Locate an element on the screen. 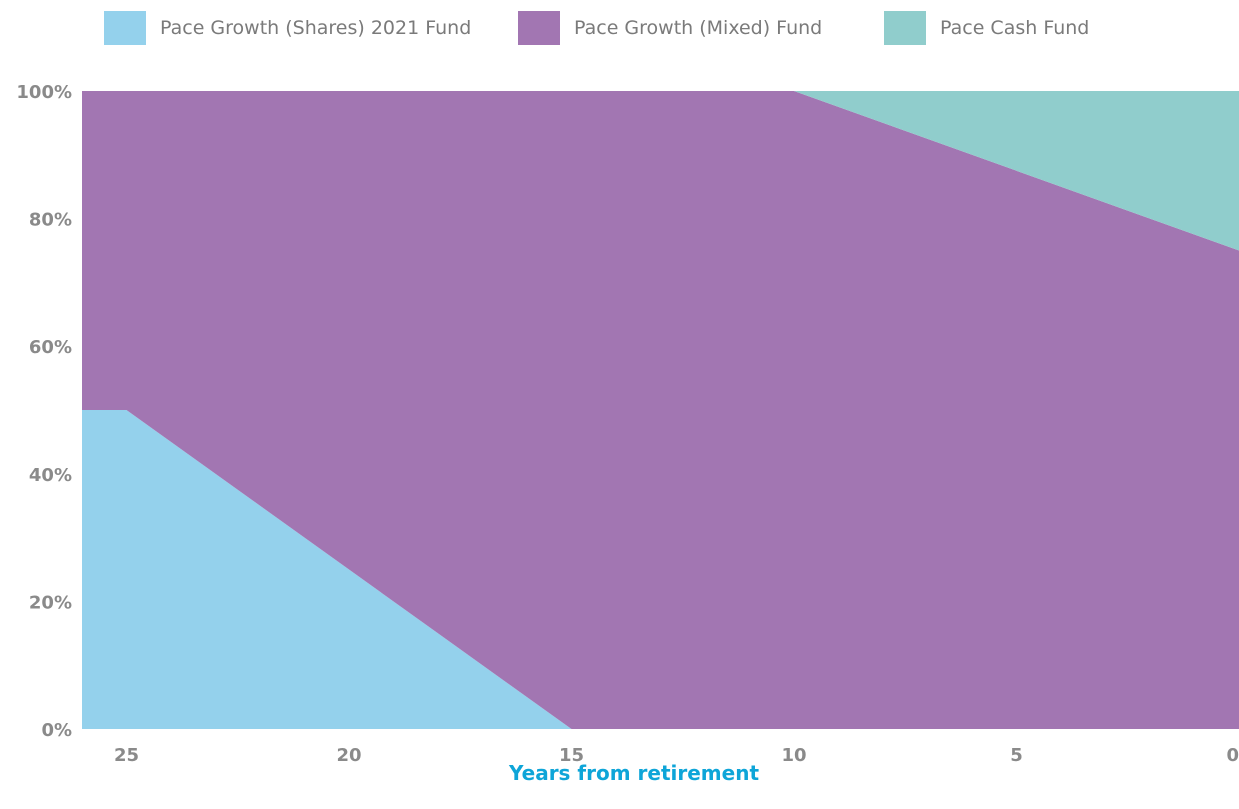 The image size is (1239, 809). legend-item-mixed-fund: Pace Growth (Mixed) Fund is located at coordinates (670, 28).